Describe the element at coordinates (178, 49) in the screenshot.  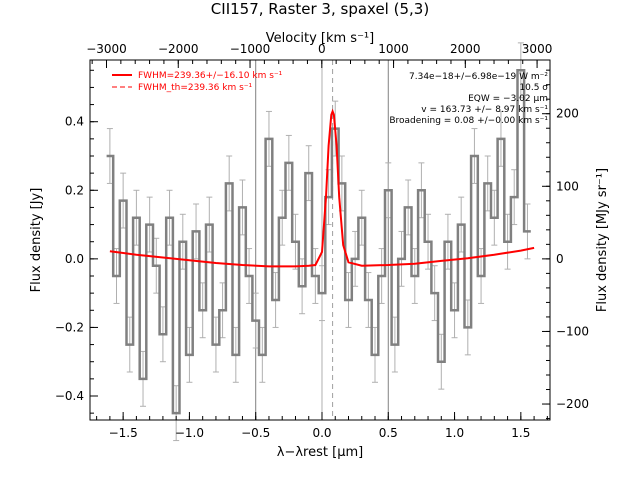
I see `top-tick-label: −2000` at that location.